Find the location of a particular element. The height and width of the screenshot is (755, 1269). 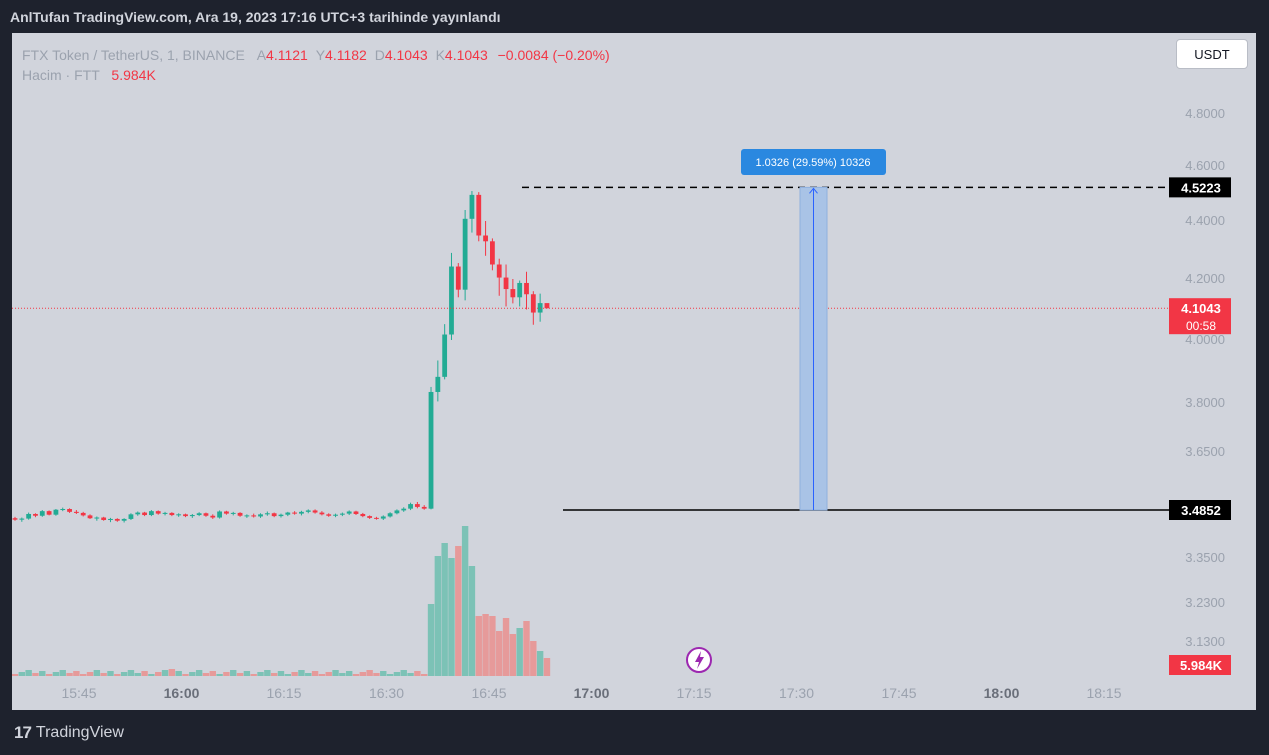

time-tick-label: 16:00 is located at coordinates (182, 693).